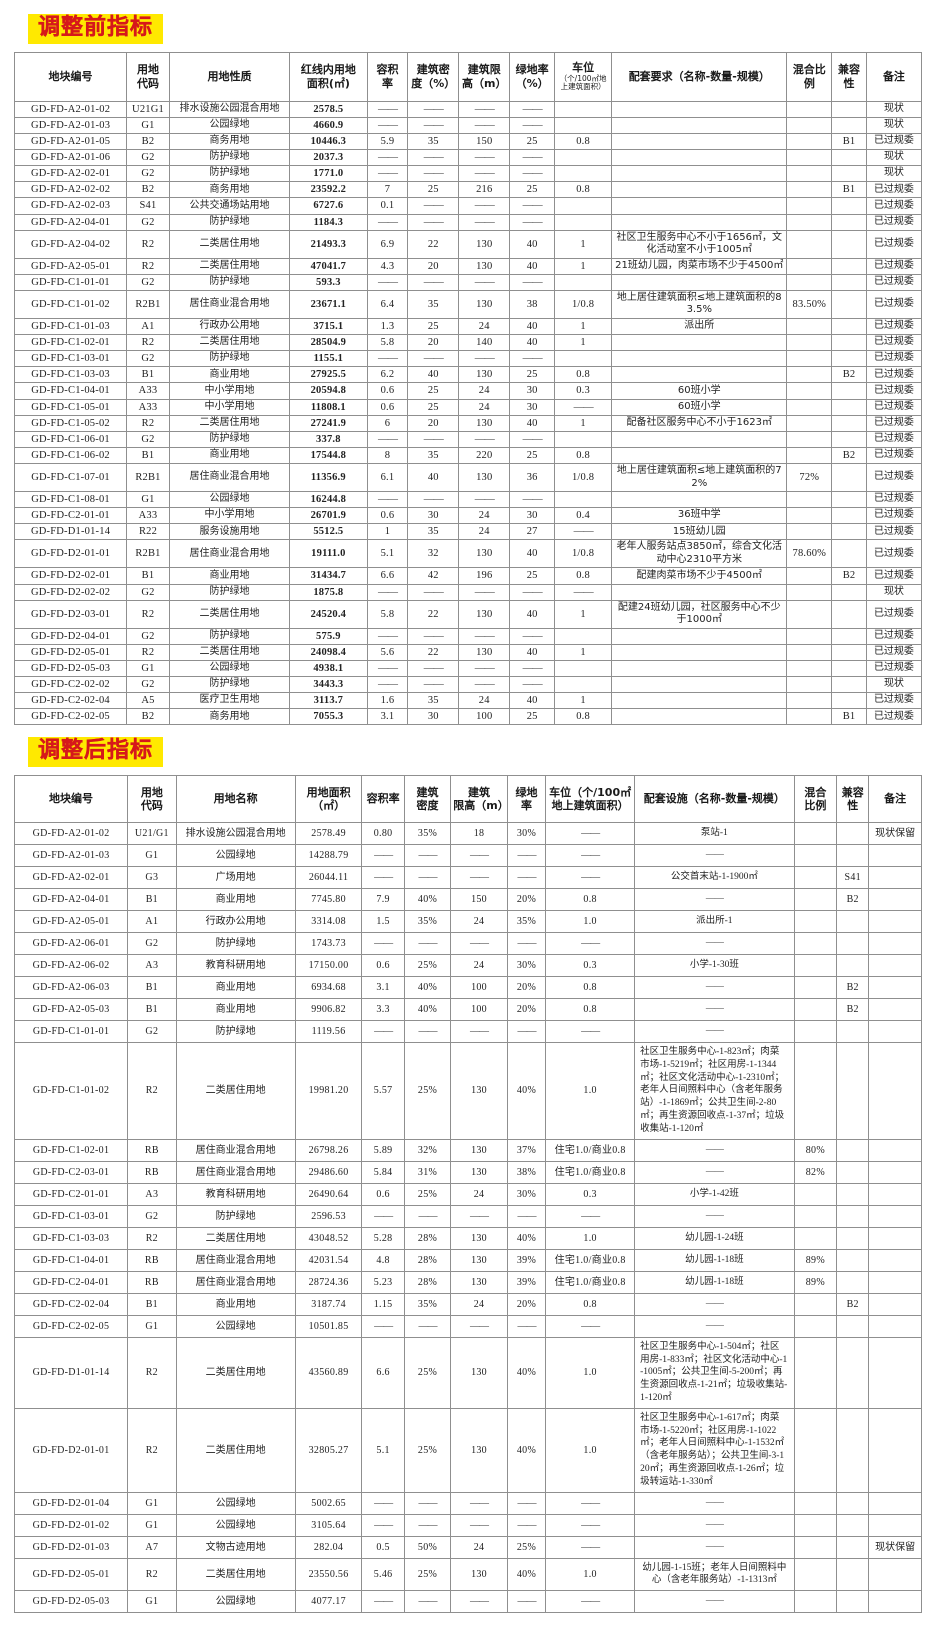  What do you see at coordinates (583, 342) in the screenshot?
I see `cell-8: 1` at bounding box center [583, 342].